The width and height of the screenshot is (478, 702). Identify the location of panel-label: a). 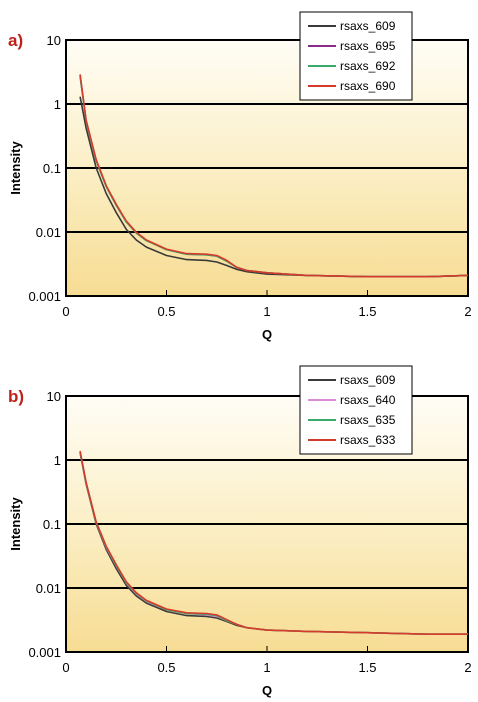
(15, 40).